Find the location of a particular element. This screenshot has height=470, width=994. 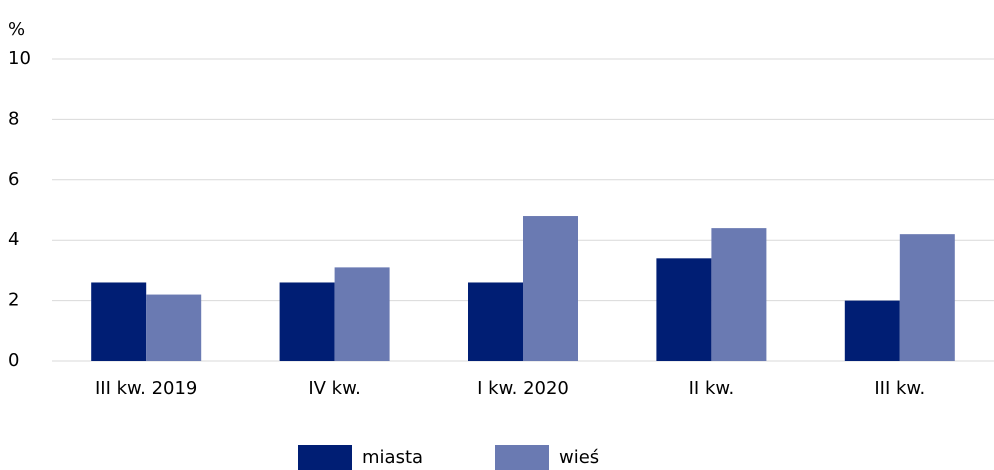

x-tick-label: III kw. is located at coordinates (899, 388).